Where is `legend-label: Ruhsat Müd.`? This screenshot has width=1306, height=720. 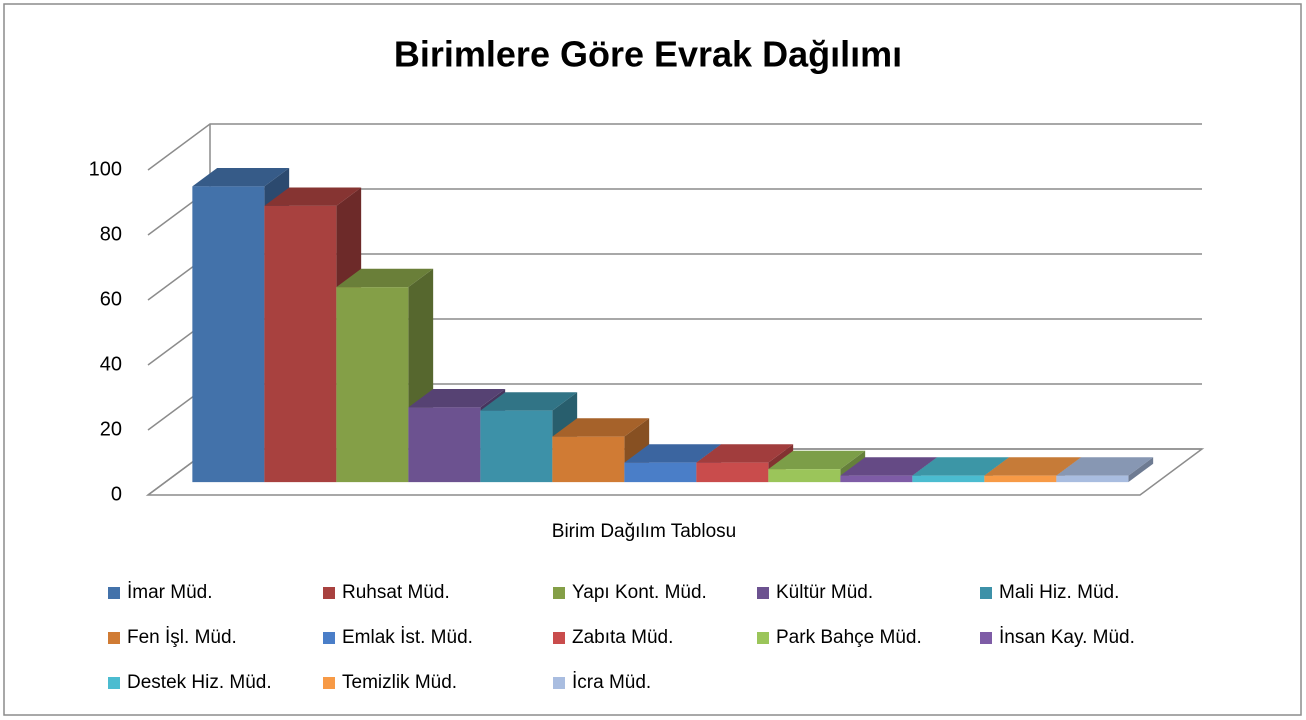 legend-label: Ruhsat Müd. is located at coordinates (396, 592).